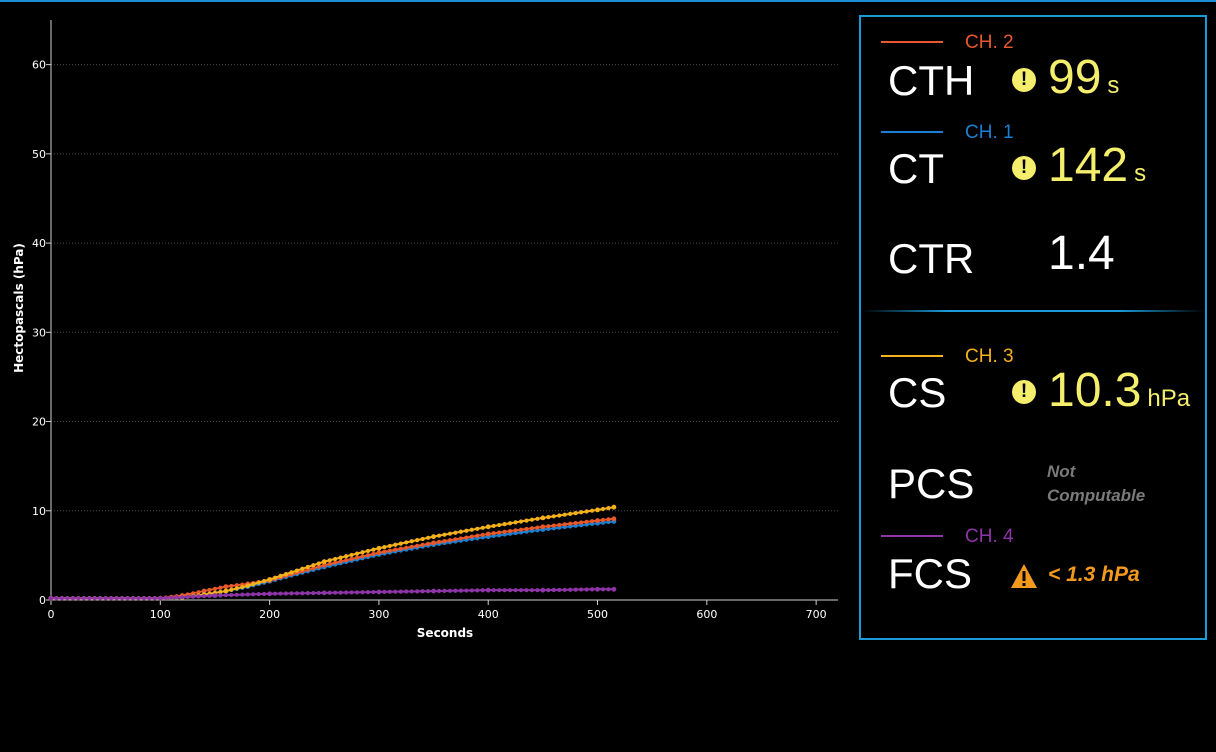 This screenshot has width=1216, height=752. Describe the element at coordinates (378, 614) in the screenshot. I see `x-tick-label: 300` at that location.